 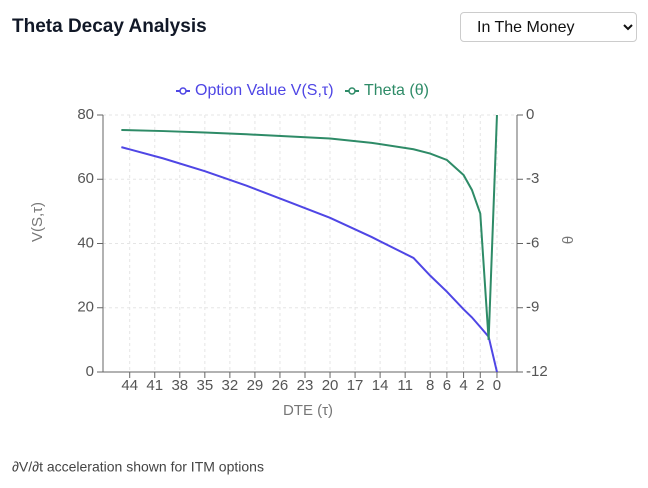 What do you see at coordinates (463, 385) in the screenshot?
I see `x-tick-label: 4` at bounding box center [463, 385].